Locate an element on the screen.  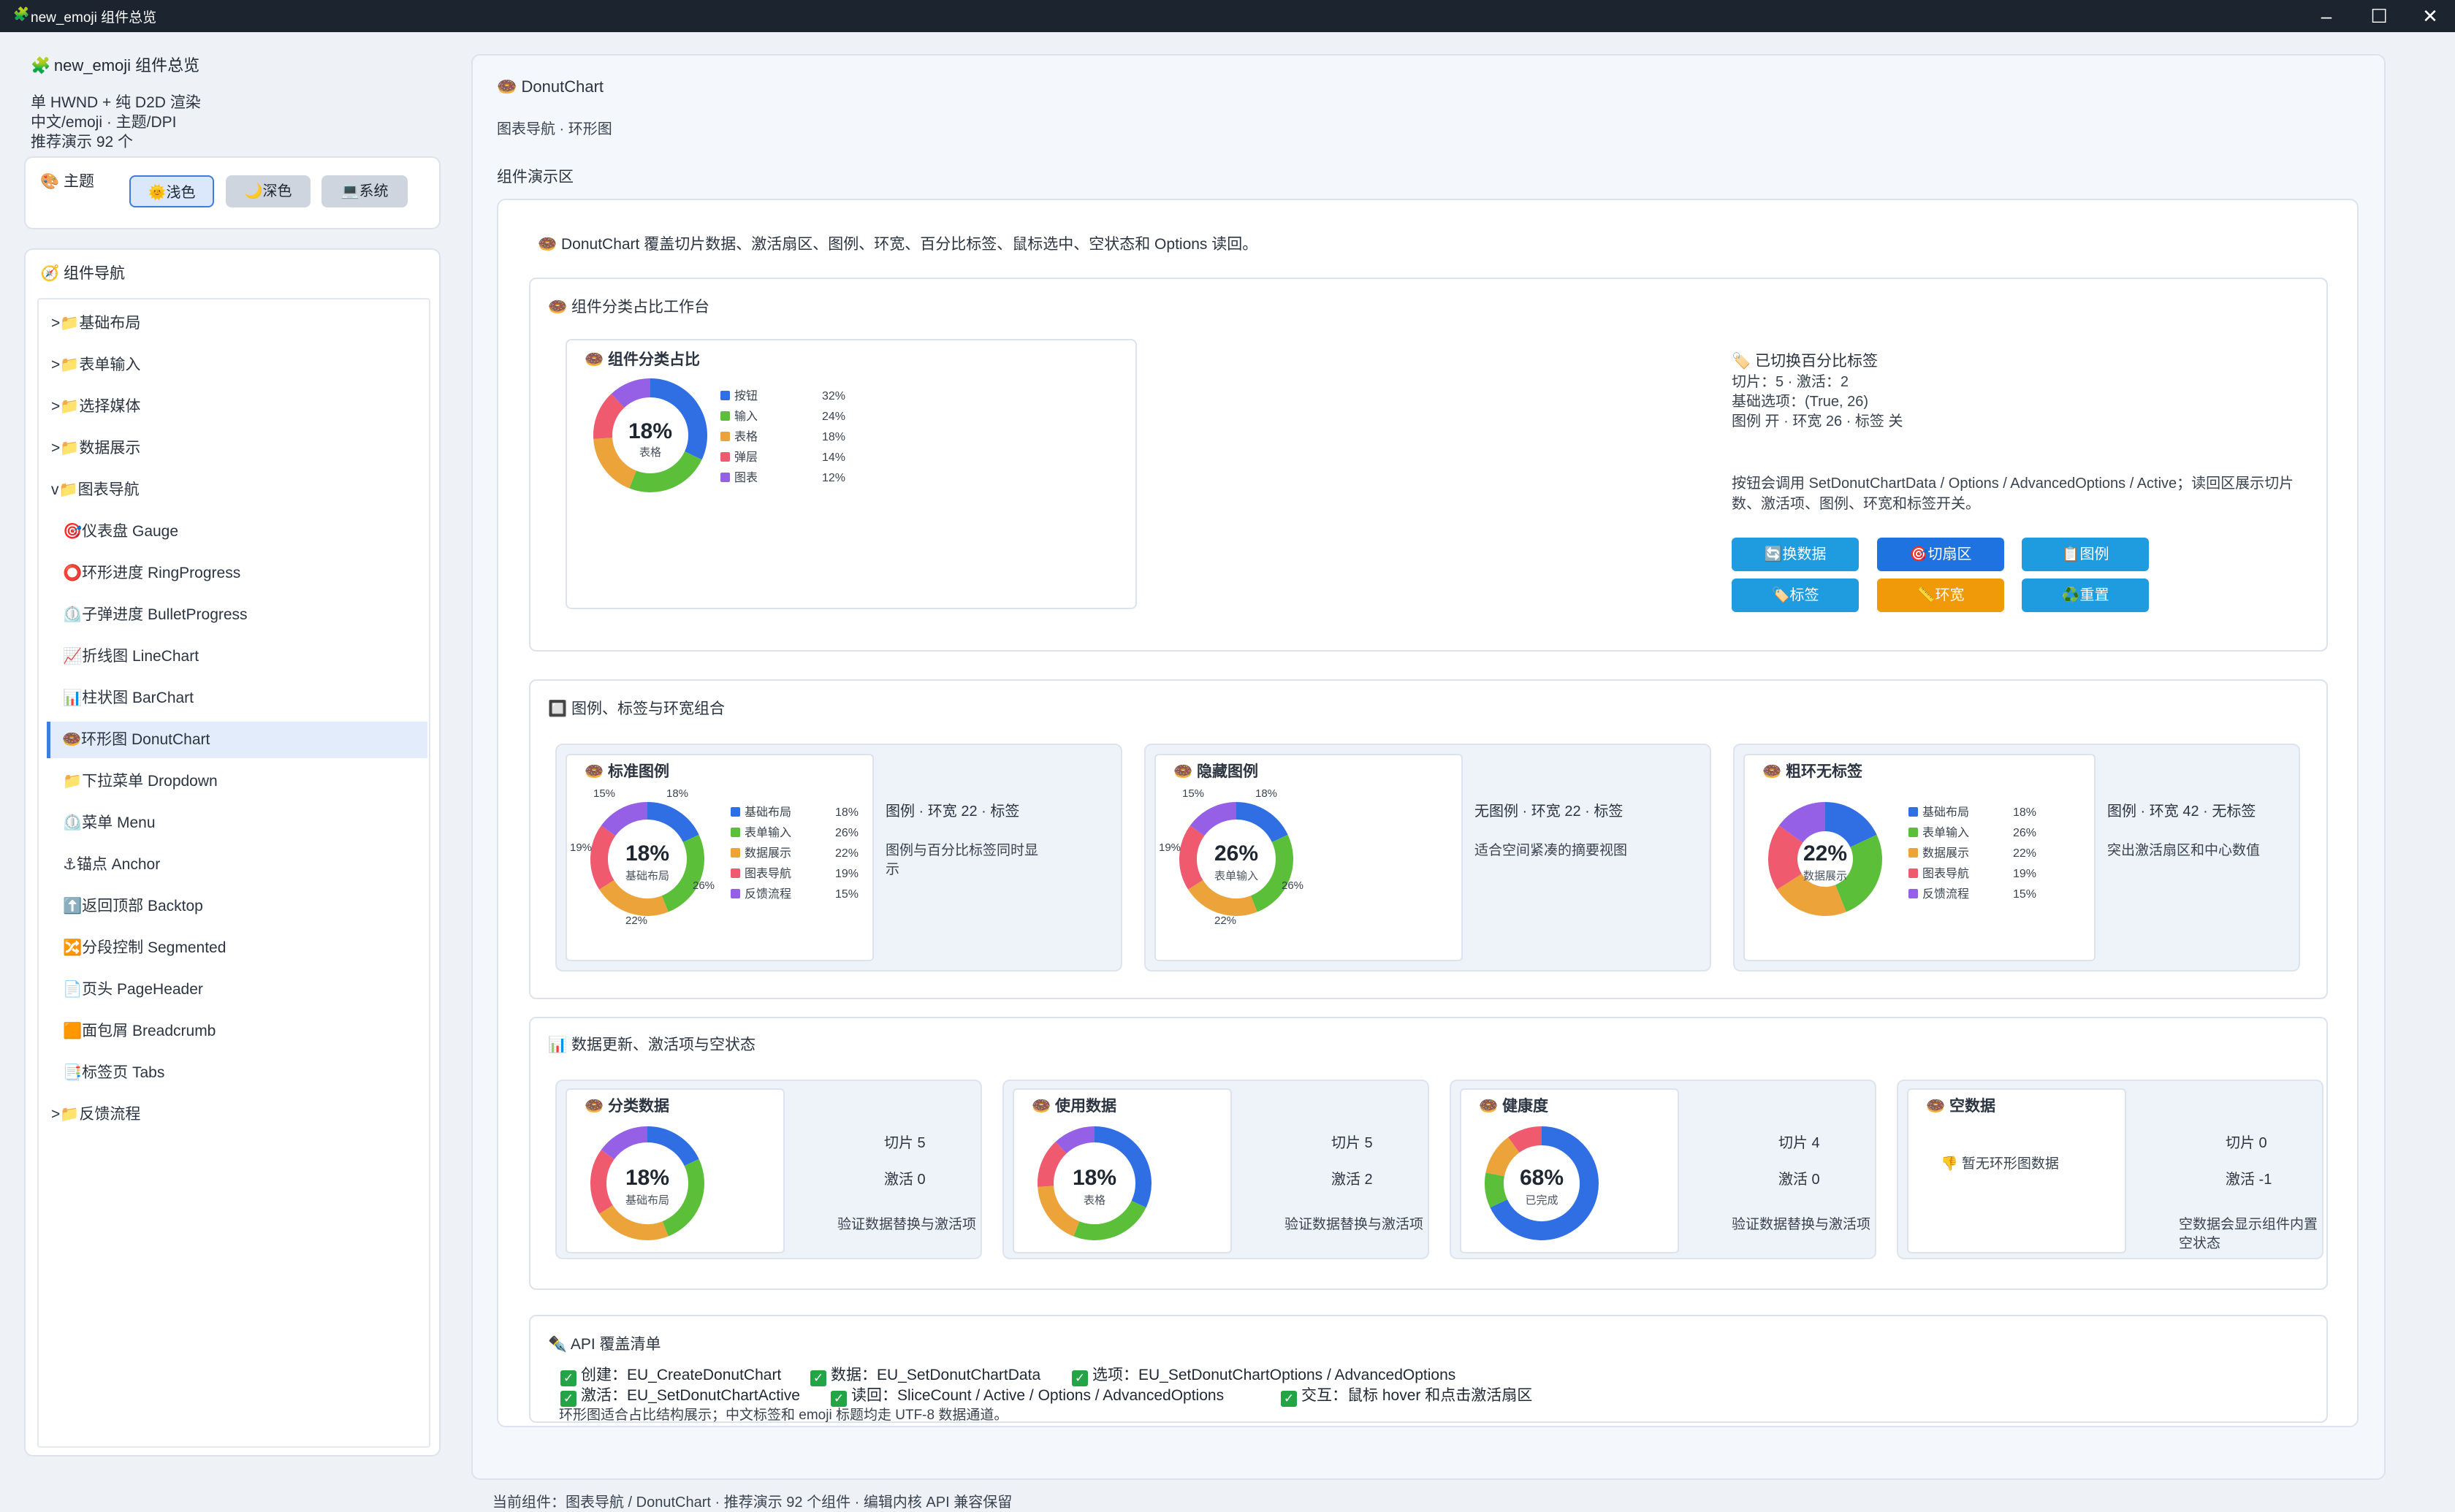
data-card-desc: 验证数据替换与激活项 is located at coordinates (1801, 1224).